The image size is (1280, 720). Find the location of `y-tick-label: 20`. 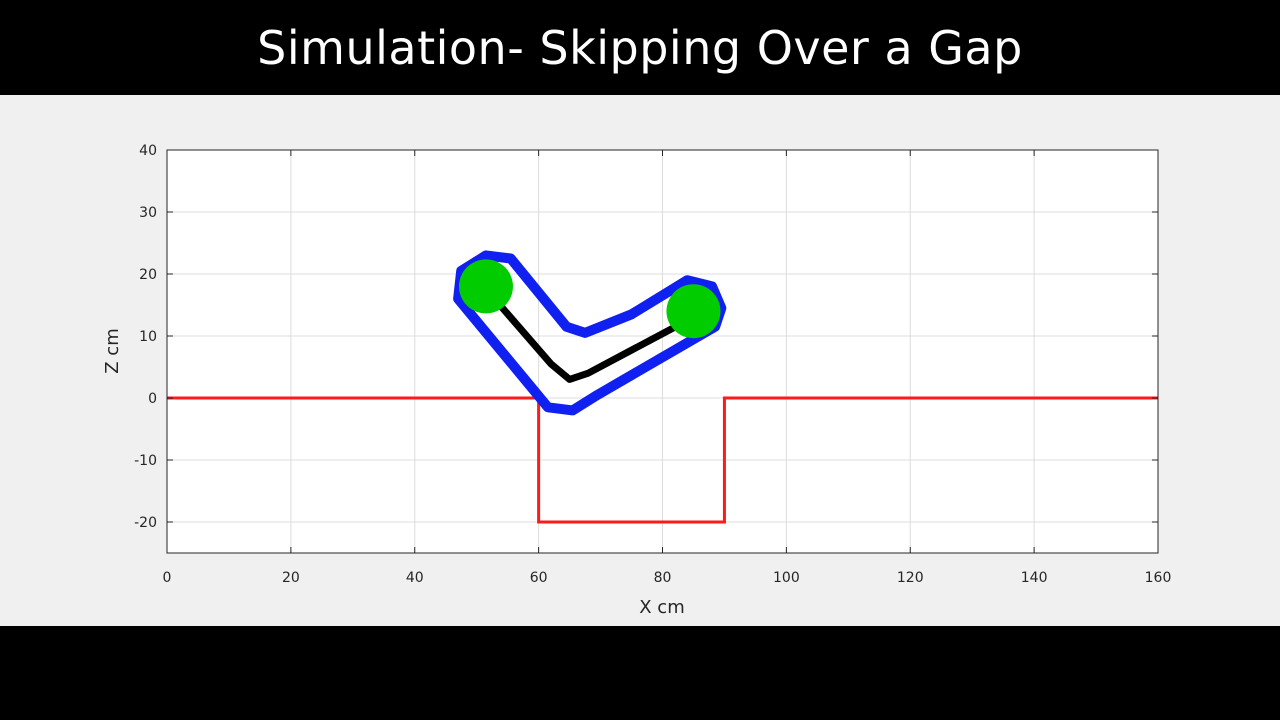

y-tick-label: 20 is located at coordinates (148, 275).